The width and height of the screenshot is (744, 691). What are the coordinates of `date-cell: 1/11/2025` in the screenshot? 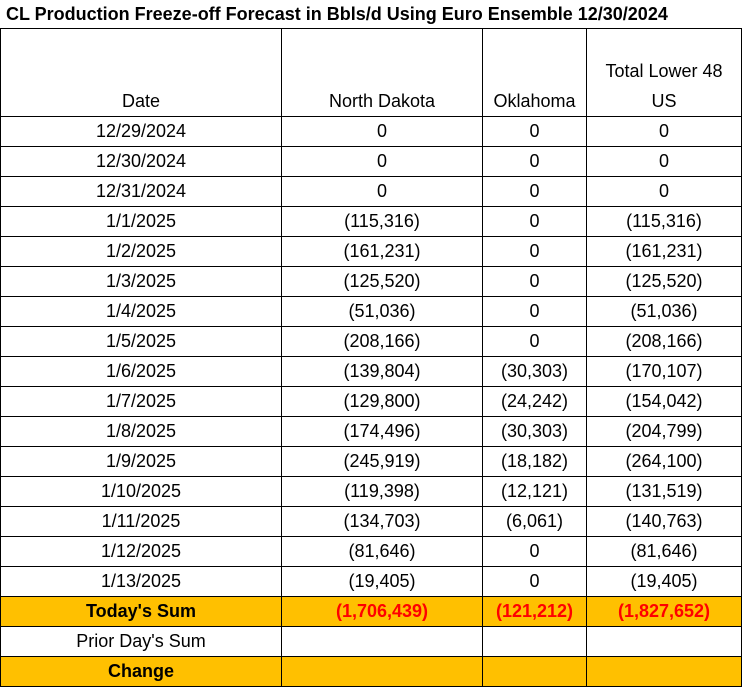 It's located at (141, 521).